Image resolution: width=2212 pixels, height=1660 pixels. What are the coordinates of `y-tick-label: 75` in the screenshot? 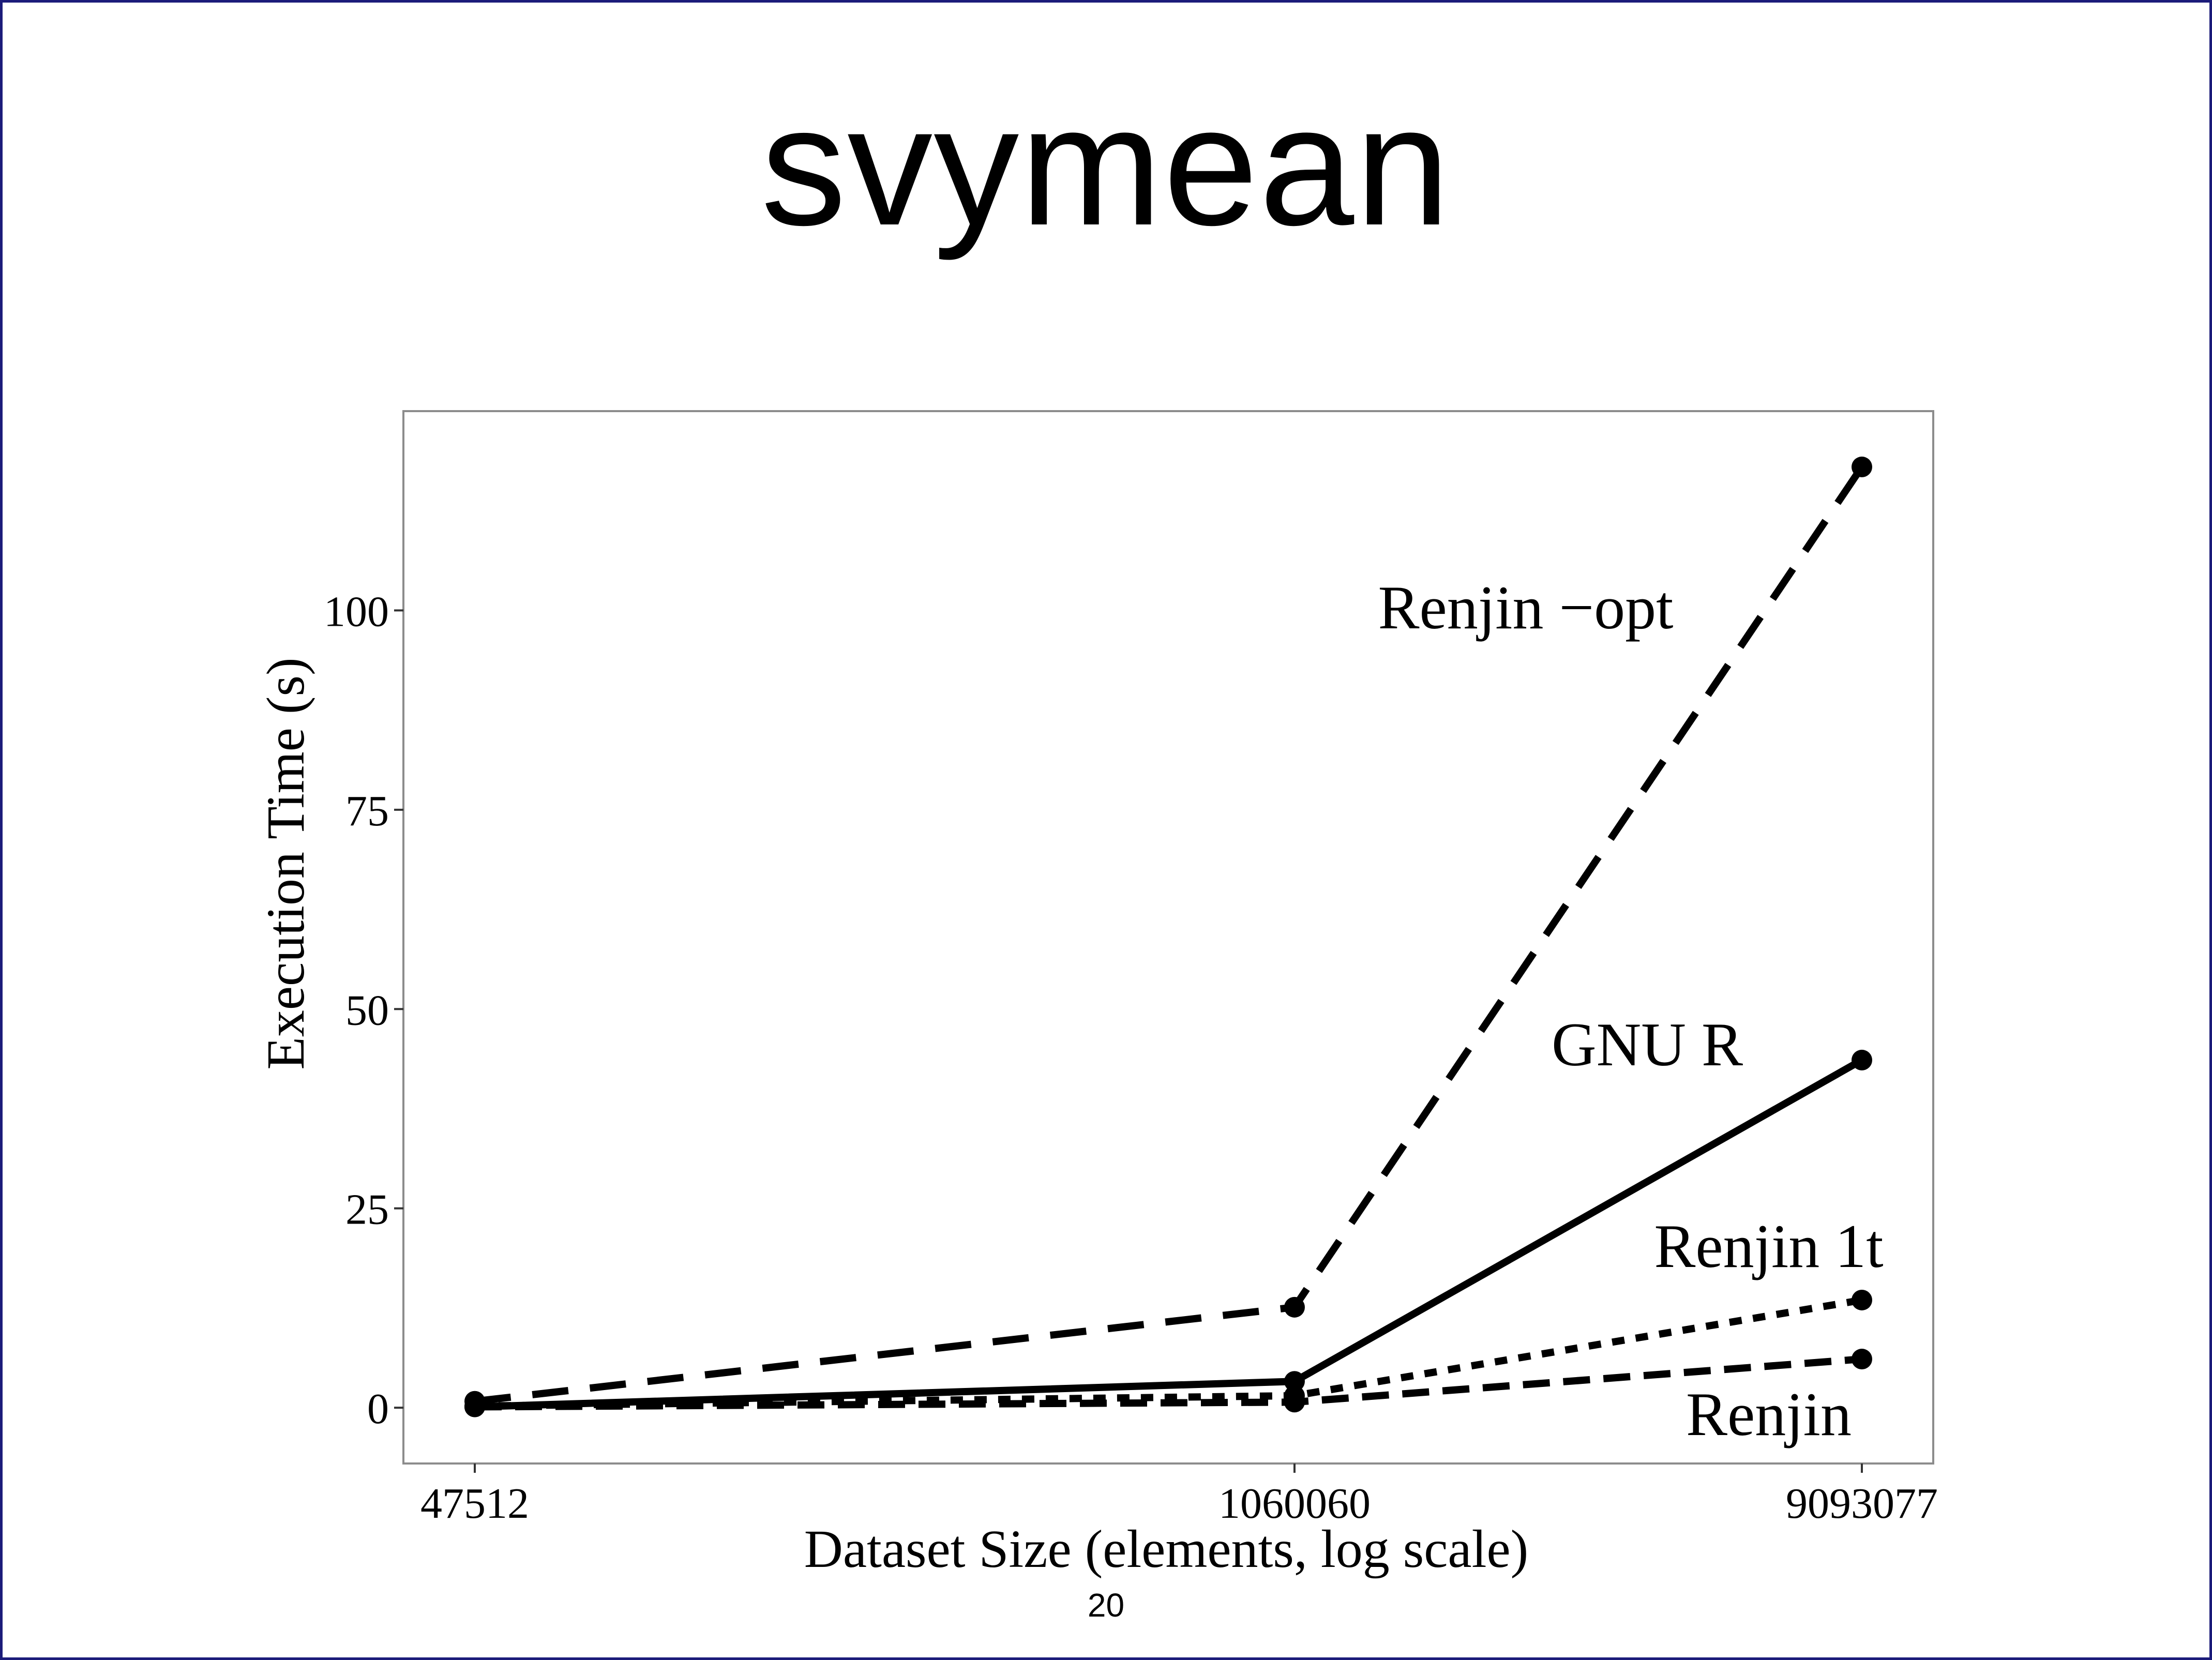 It's located at (367, 811).